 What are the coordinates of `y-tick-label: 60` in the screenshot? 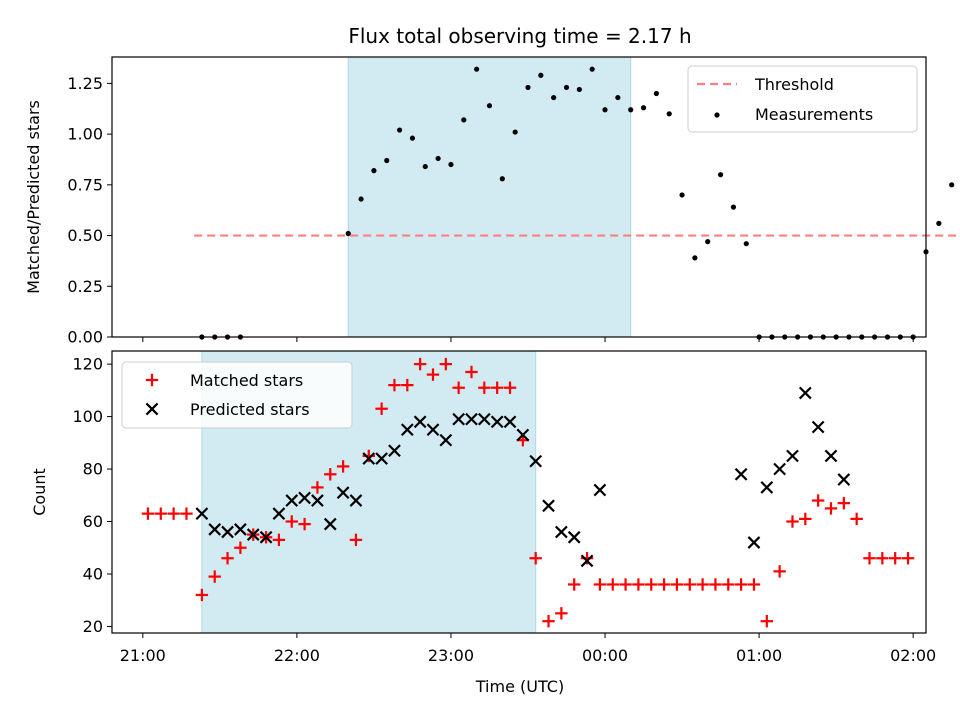 It's located at (93, 521).